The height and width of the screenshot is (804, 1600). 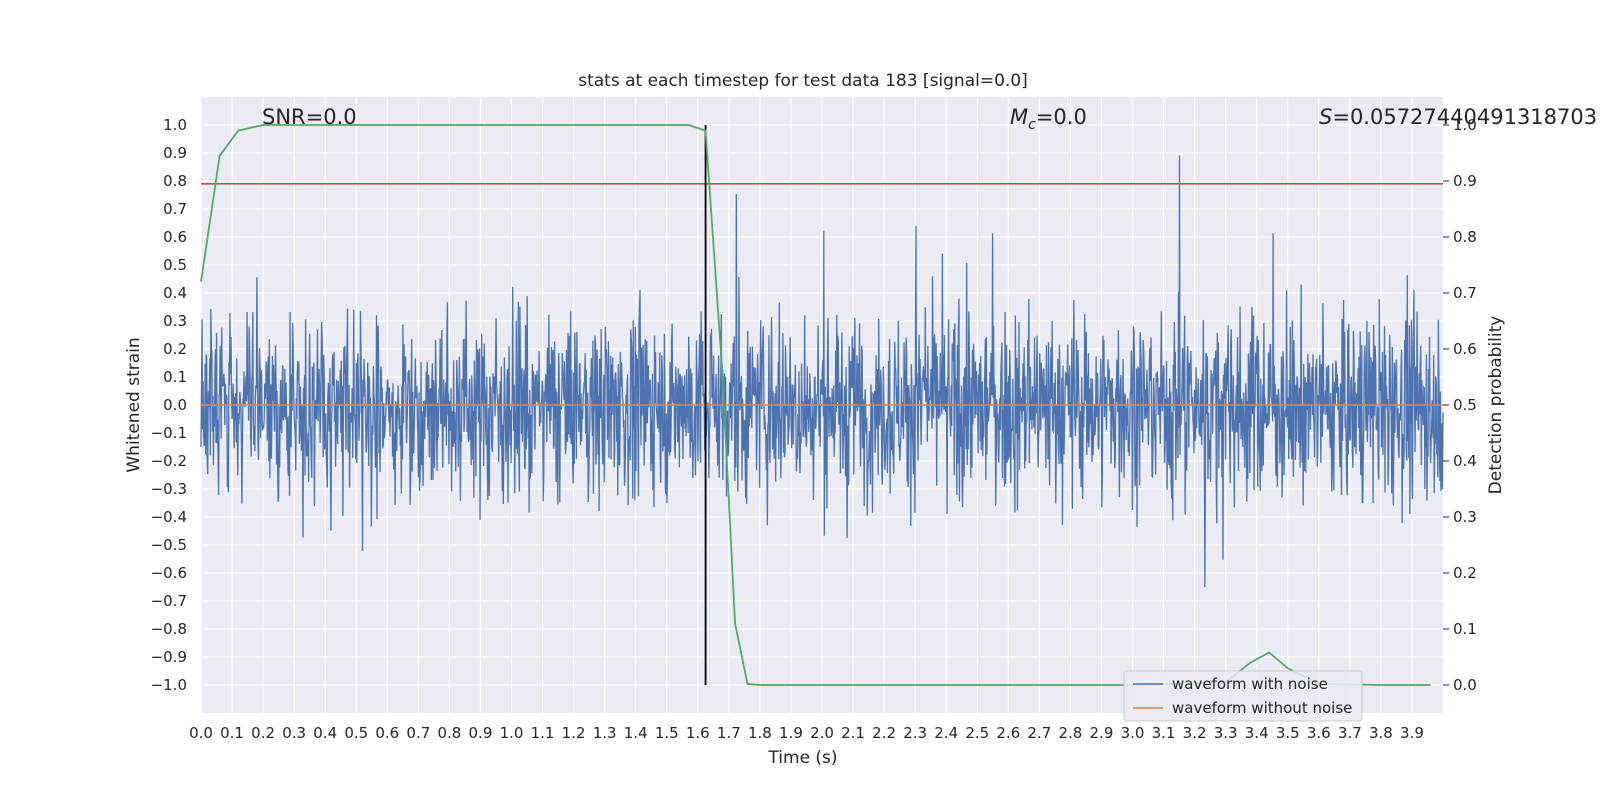 I want to click on y2-axis-ticks: 1.0 0.9 0.8 0.7 0.6 0.5 0.4 0.3 0.2 0.1 0.0, so click(x=1460, y=405).